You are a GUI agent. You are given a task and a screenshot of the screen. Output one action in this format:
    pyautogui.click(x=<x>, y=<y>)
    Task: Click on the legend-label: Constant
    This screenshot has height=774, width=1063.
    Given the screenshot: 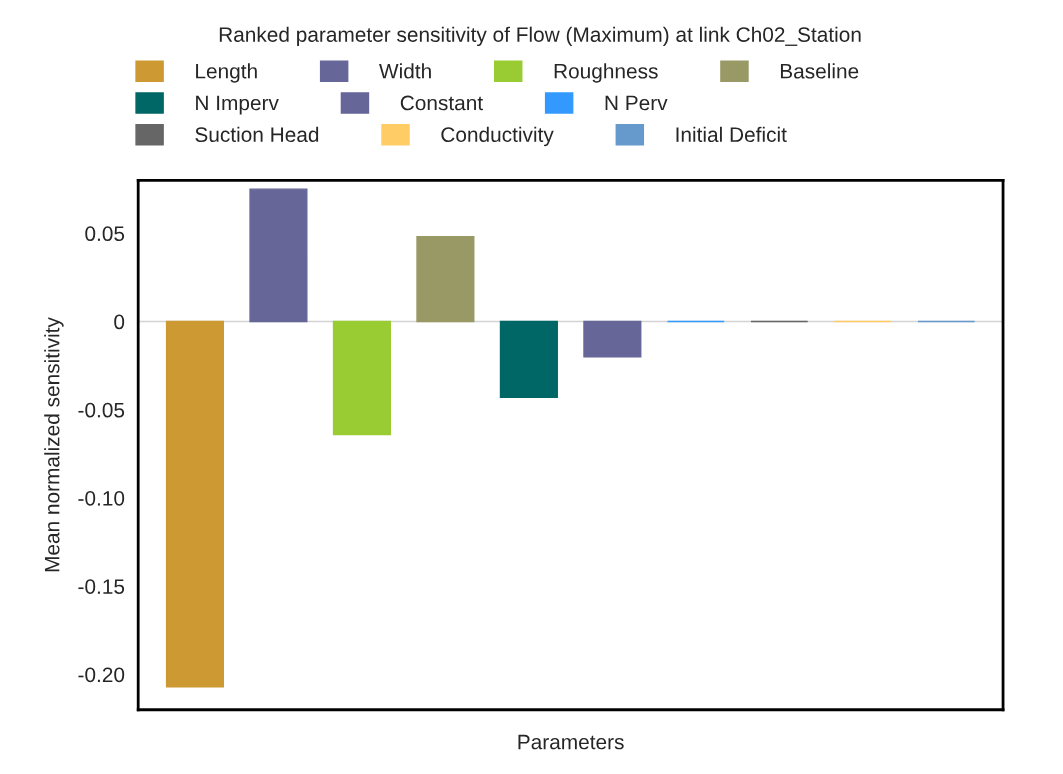 What is the action you would take?
    pyautogui.click(x=441, y=103)
    